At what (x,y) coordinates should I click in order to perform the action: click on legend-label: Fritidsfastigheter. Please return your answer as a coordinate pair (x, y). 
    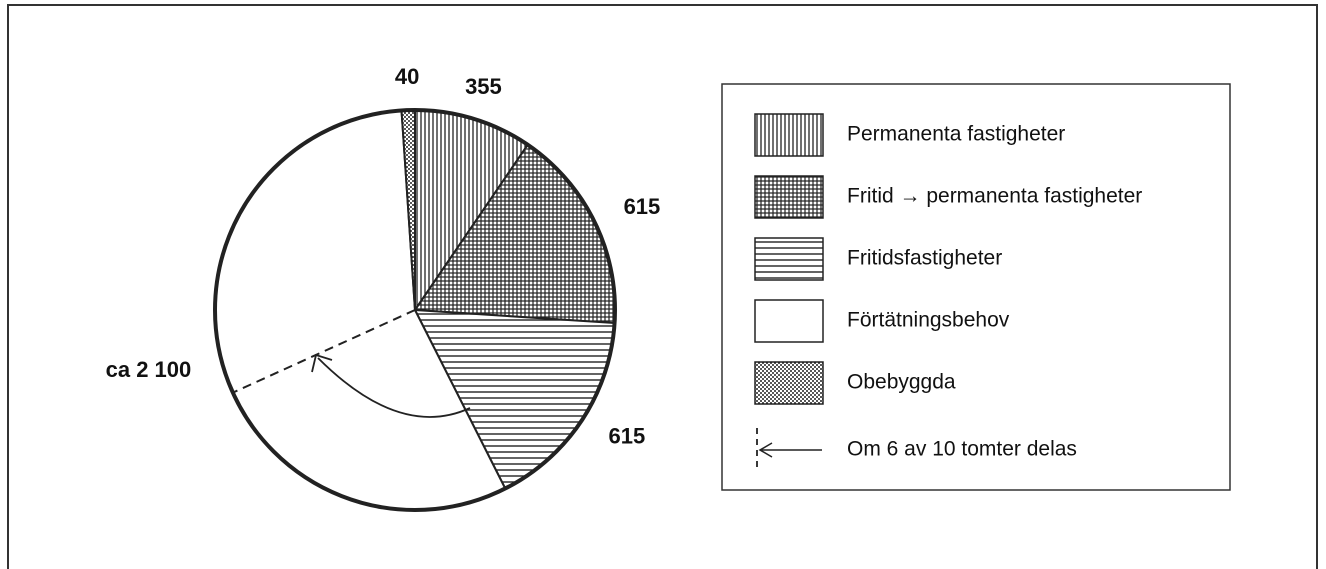
    Looking at the image, I should click on (924, 258).